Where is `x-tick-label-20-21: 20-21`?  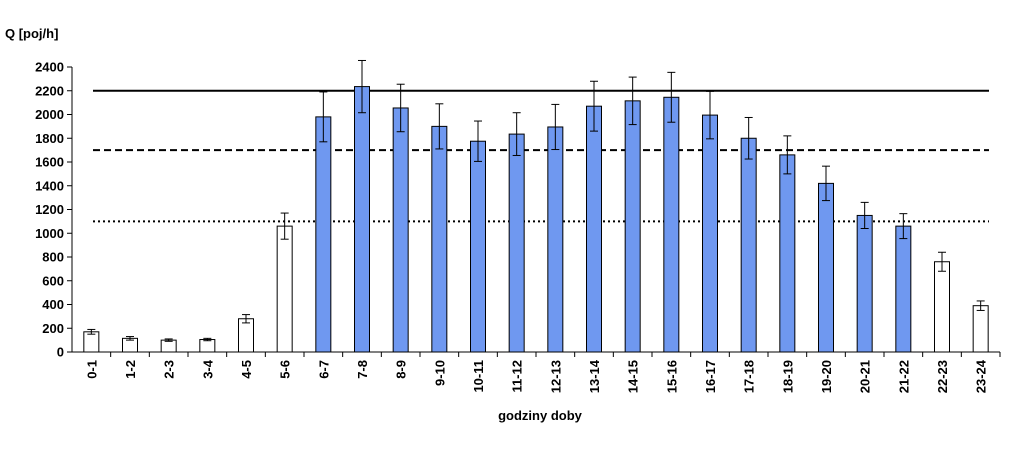
x-tick-label-20-21: 20-21 is located at coordinates (865, 376).